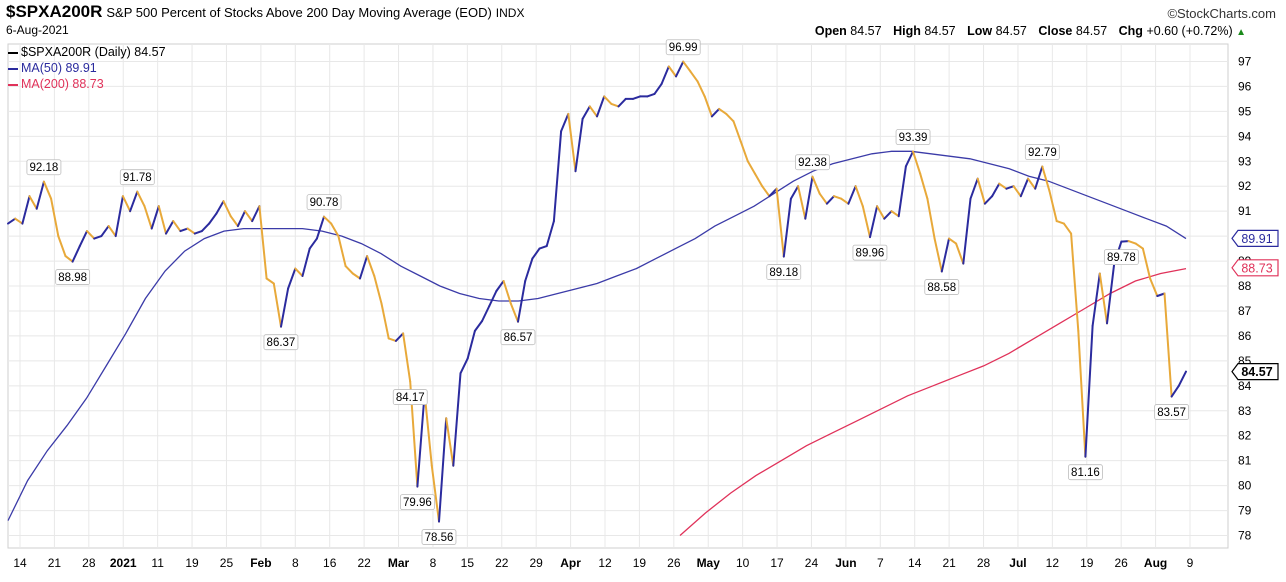 The height and width of the screenshot is (582, 1286). What do you see at coordinates (1245, 286) in the screenshot?
I see `y-tick-label: 88` at bounding box center [1245, 286].